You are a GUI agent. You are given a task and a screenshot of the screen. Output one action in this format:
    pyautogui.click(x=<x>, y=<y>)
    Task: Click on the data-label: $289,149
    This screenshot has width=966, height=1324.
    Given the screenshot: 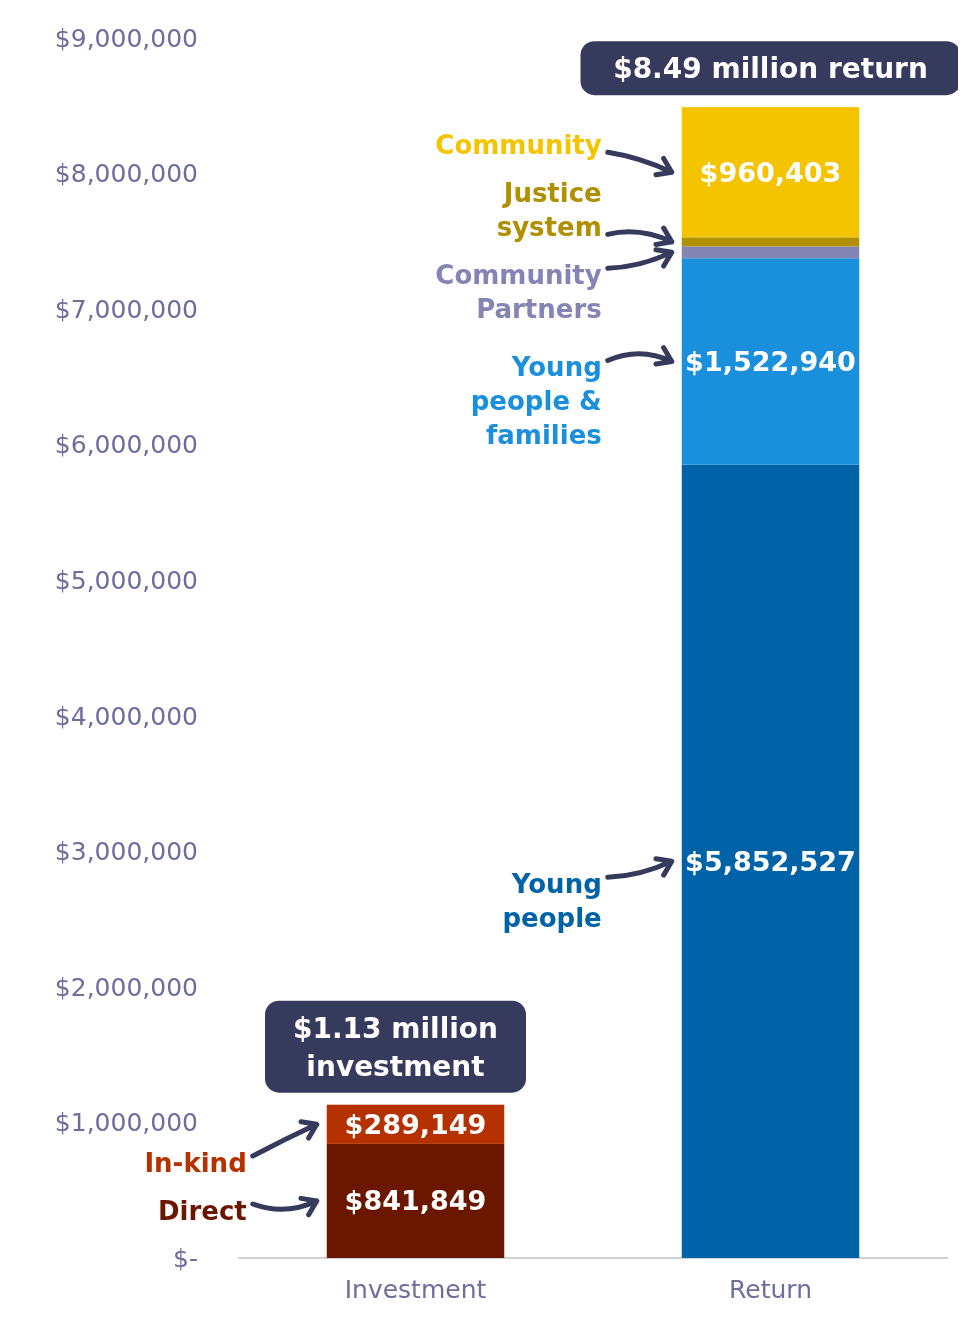 What is the action you would take?
    pyautogui.click(x=415, y=1124)
    